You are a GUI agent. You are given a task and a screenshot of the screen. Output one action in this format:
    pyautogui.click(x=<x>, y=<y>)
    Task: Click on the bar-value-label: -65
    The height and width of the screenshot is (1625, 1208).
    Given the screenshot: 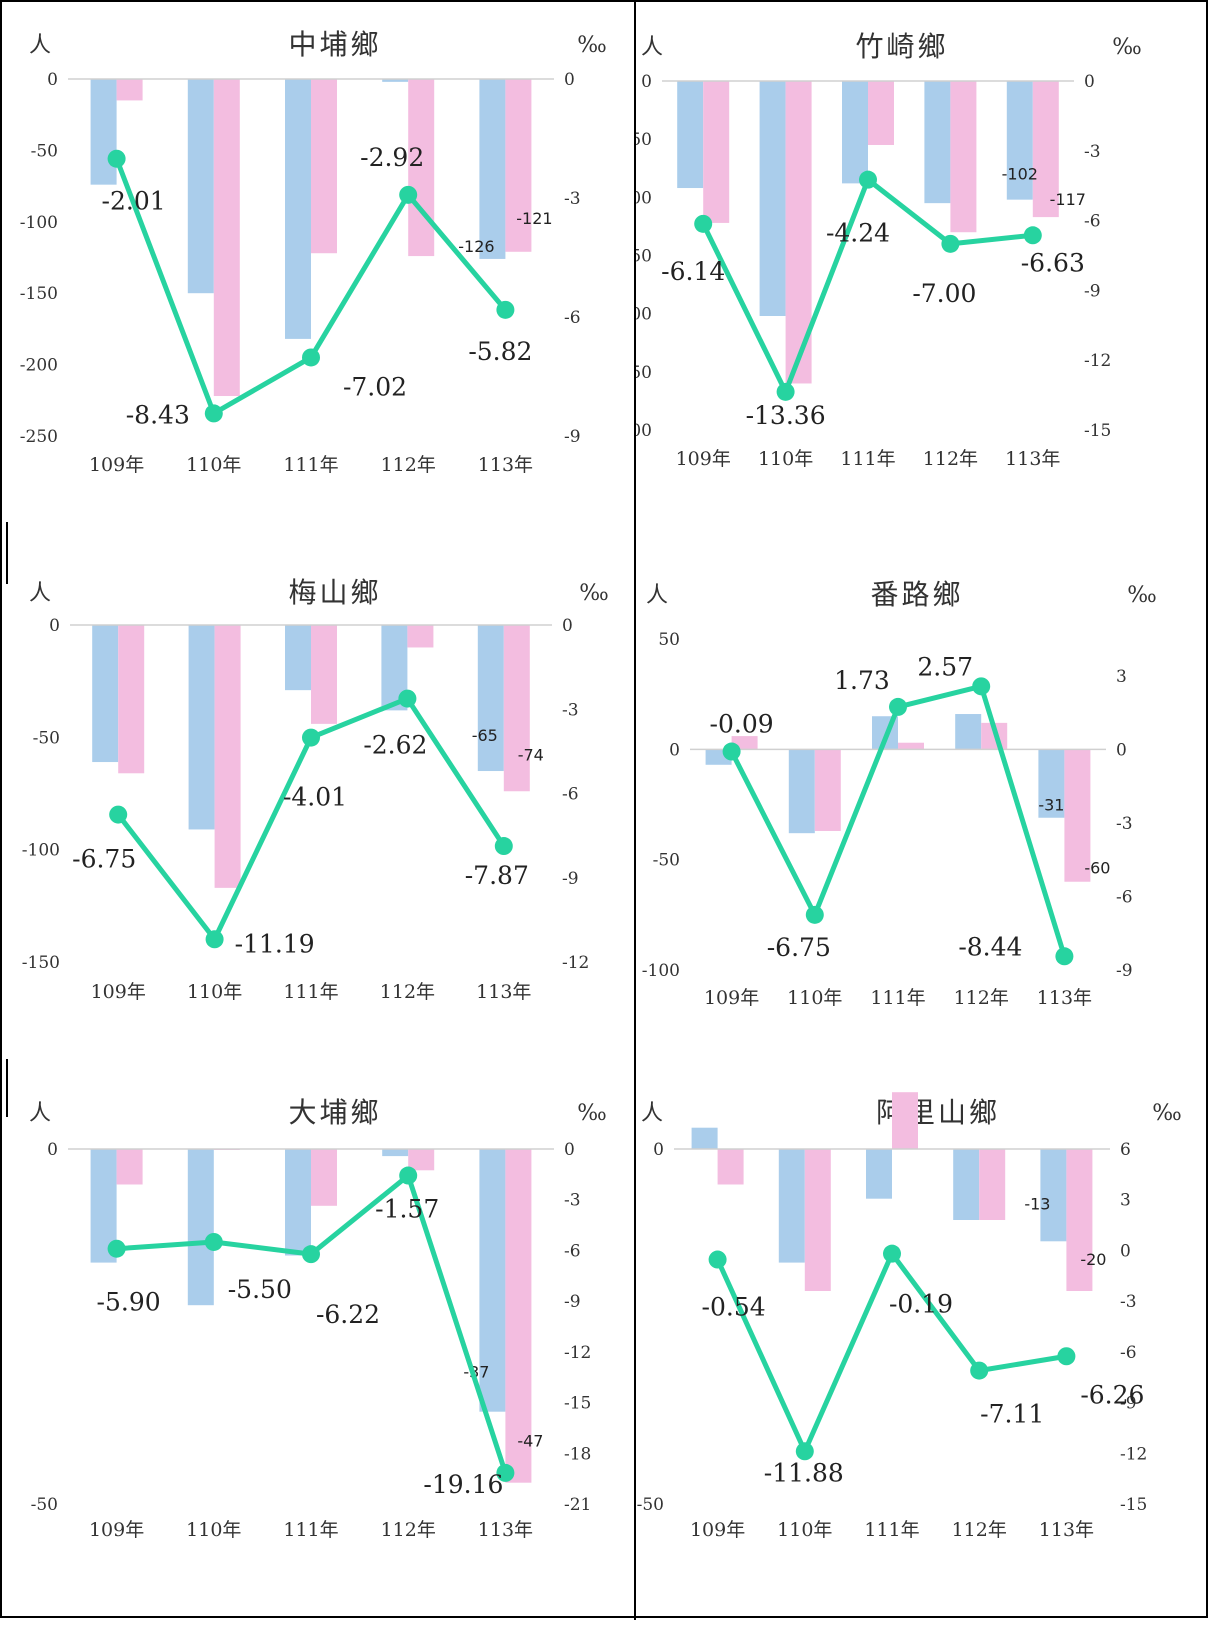 What is the action you would take?
    pyautogui.click(x=485, y=735)
    